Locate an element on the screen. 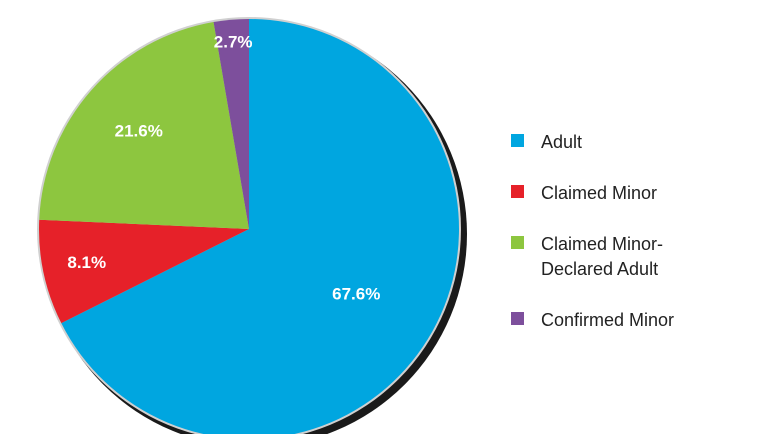  data-label: 67.6% is located at coordinates (356, 294).